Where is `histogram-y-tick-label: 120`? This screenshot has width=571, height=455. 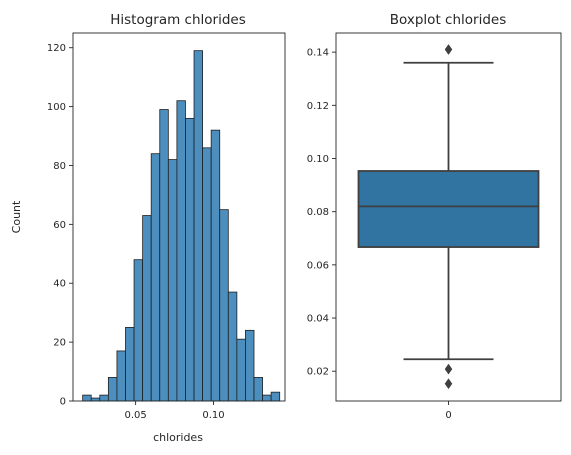
histogram-y-tick-label: 120 is located at coordinates (56, 48).